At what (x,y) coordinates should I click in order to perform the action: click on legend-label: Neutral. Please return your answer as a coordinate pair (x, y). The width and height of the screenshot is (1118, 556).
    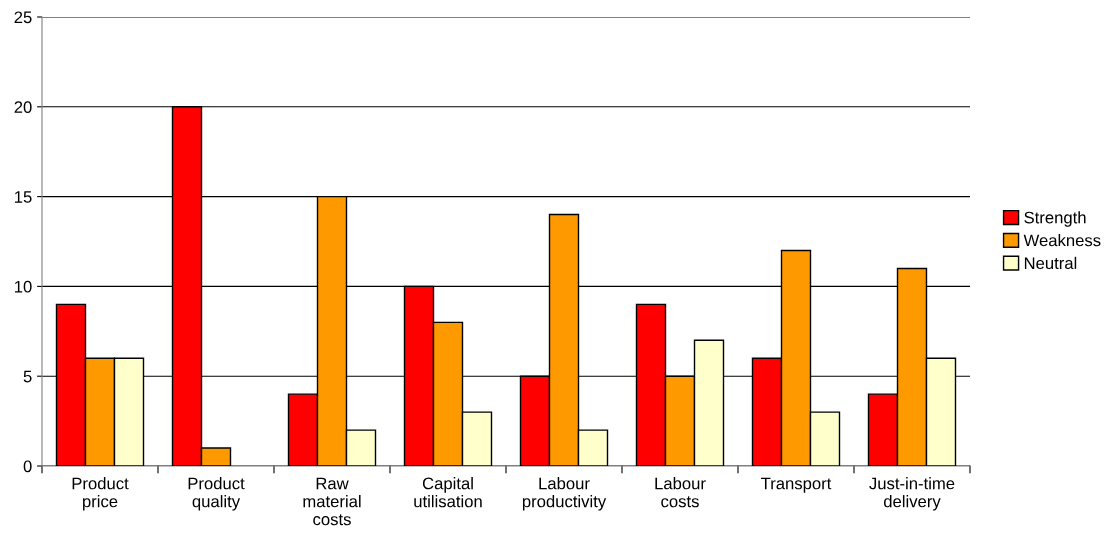
    Looking at the image, I should click on (1050, 263).